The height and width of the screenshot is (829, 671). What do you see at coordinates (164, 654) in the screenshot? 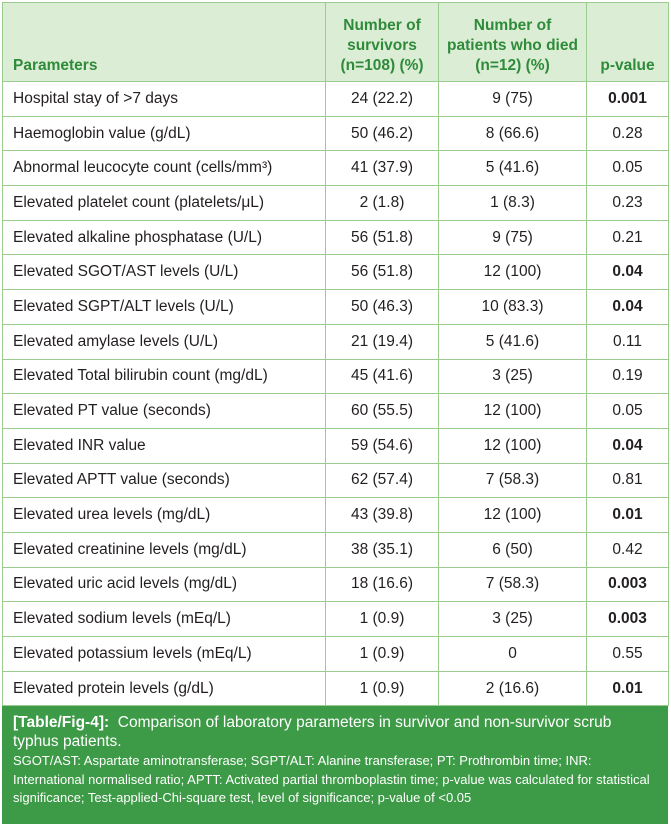
I see `cell-parameter: Elevated potassium levels (mEq/L)` at bounding box center [164, 654].